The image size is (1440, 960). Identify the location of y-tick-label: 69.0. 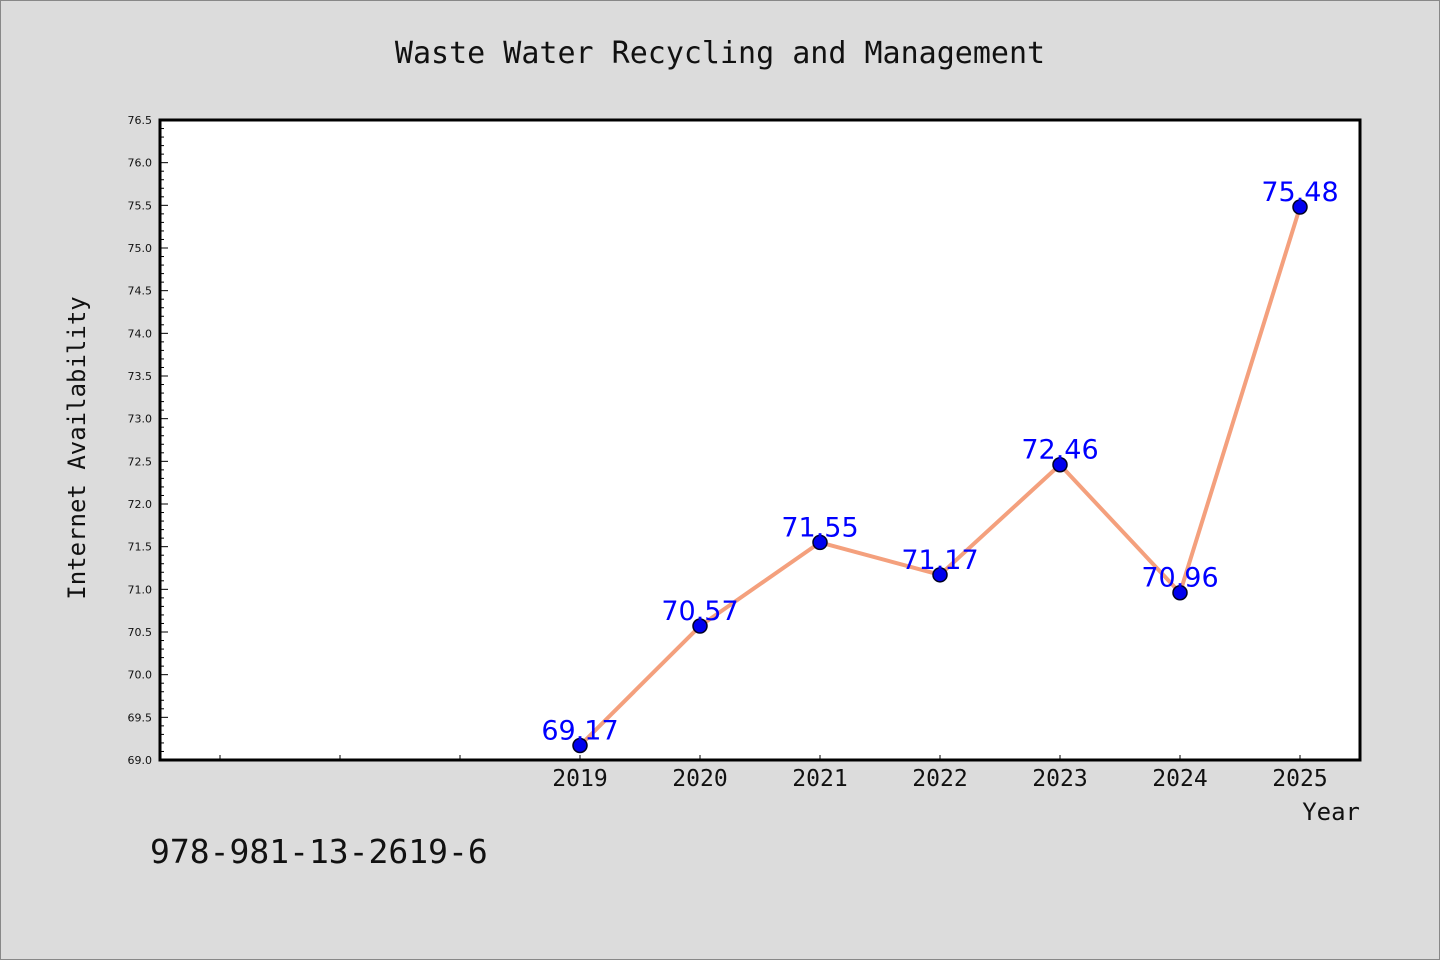
(140, 760).